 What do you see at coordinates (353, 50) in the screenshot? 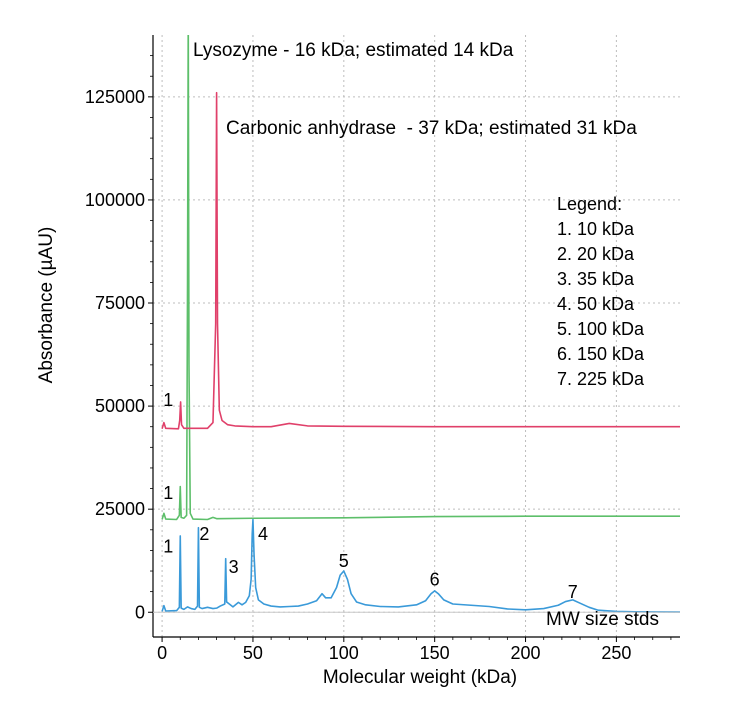
I see `annotation-lysozyme: Lysozyme - 16 kDa; estimated 14 kDa` at bounding box center [353, 50].